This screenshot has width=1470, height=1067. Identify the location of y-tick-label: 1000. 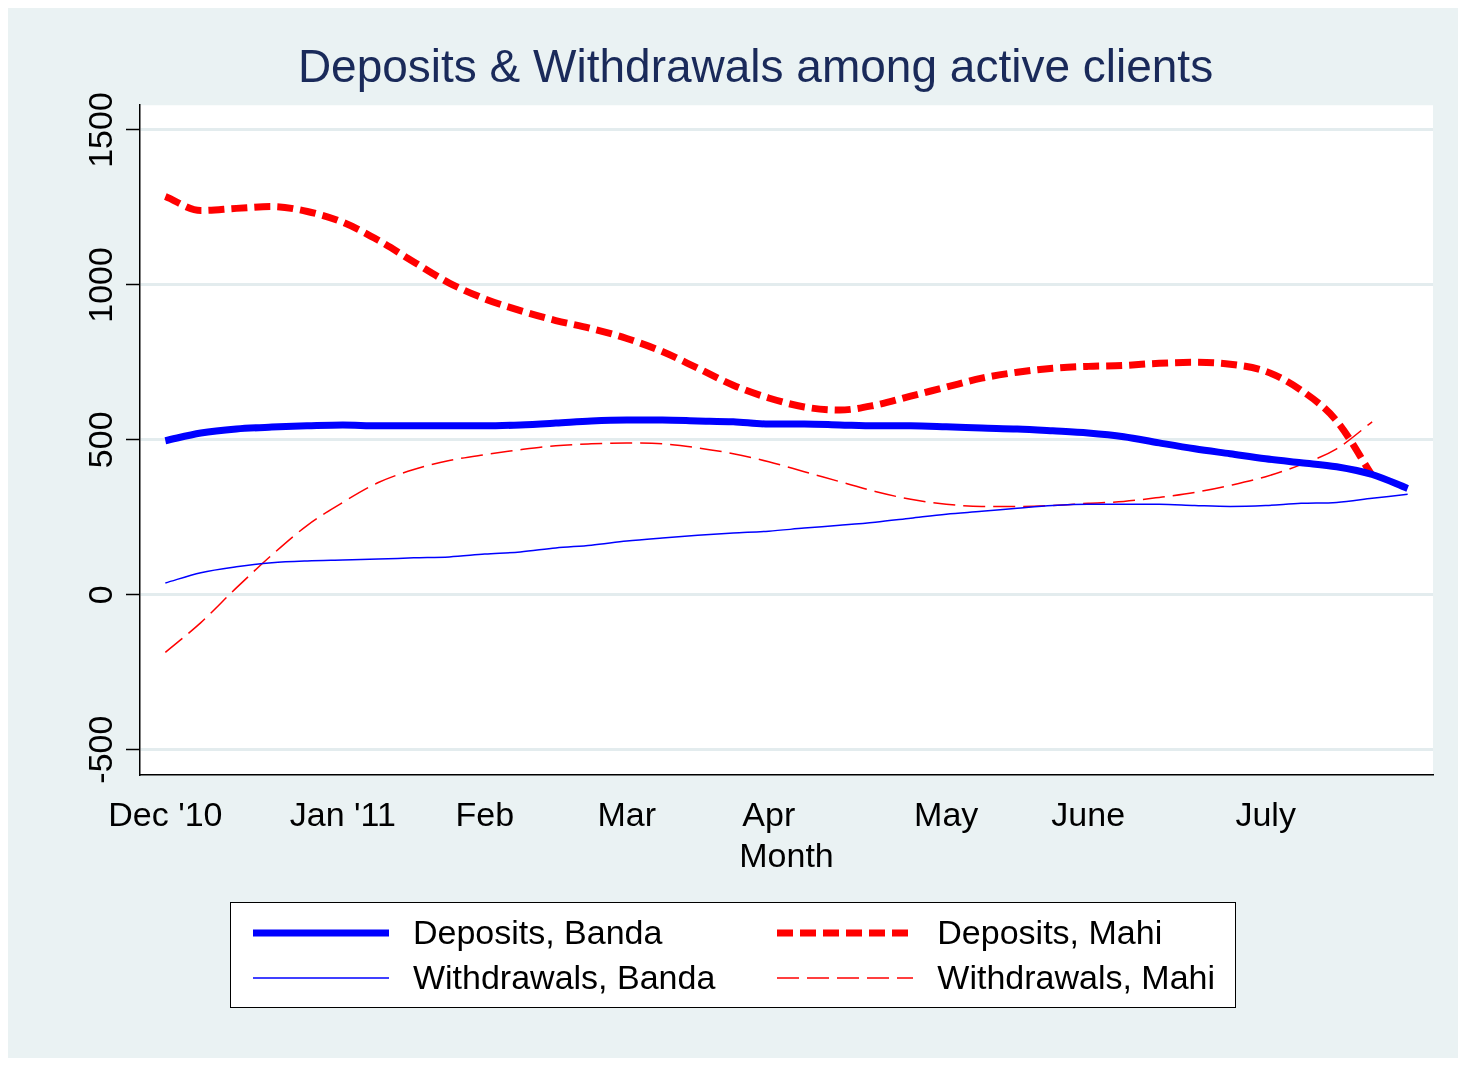
(100, 285).